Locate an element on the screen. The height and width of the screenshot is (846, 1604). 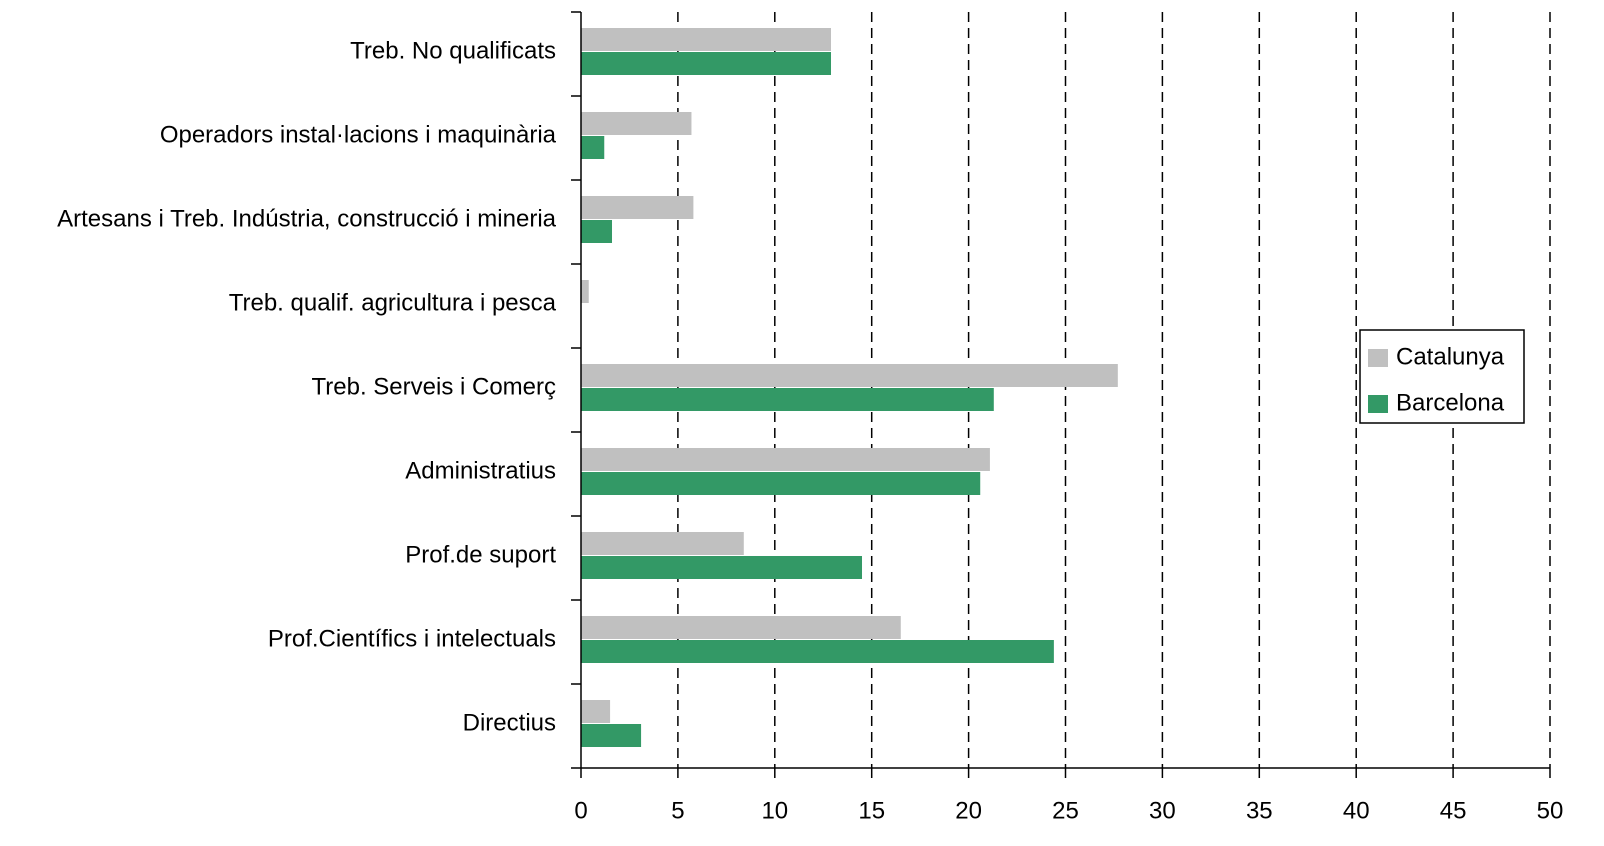
y-tick-label: Treb. Serveis i Comerç is located at coordinates (434, 386).